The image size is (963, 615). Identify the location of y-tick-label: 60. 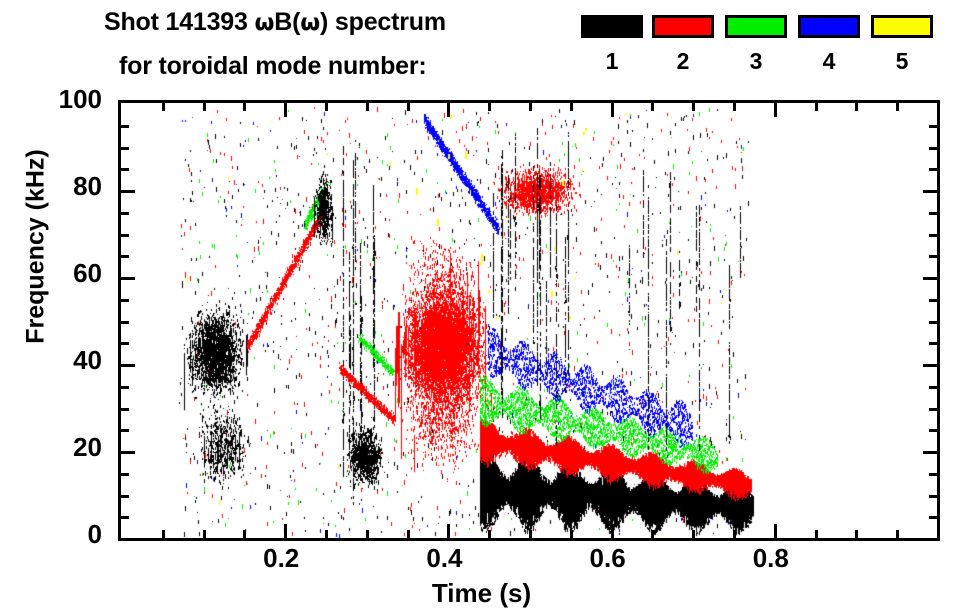
(87, 273).